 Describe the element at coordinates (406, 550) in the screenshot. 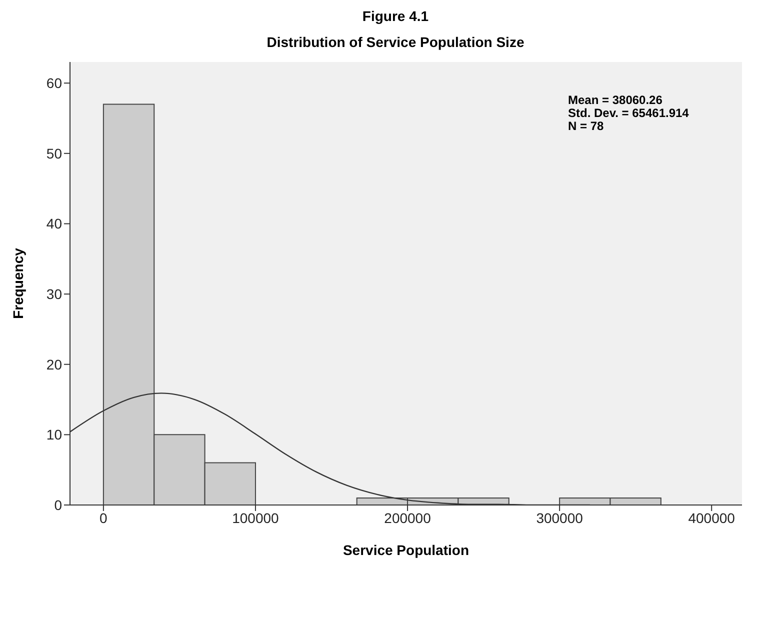

I see `x-axis-title: Service Population` at that location.